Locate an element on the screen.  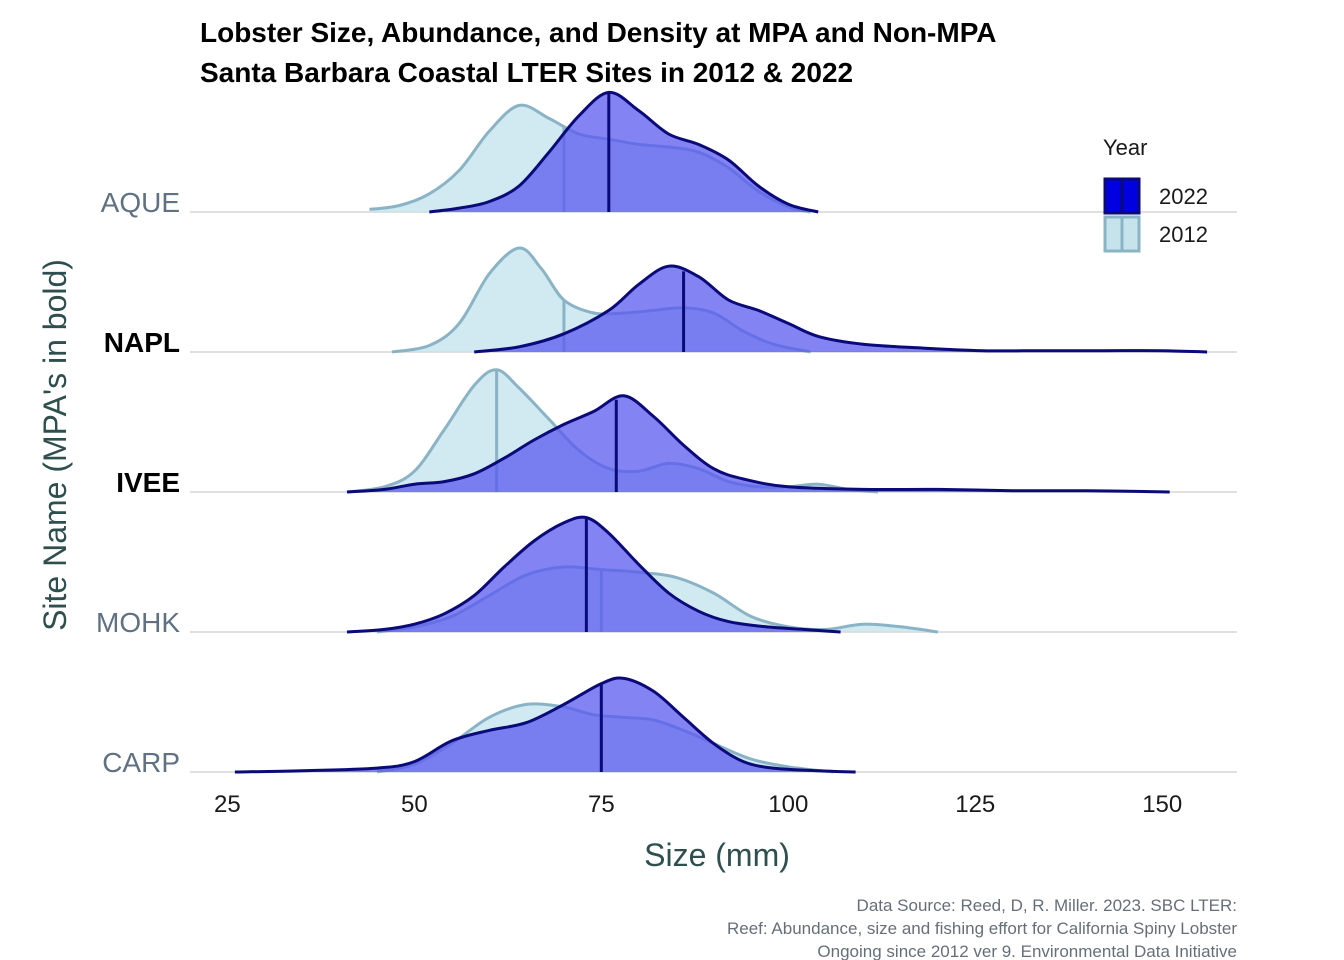
legend-item-2012: 2012 is located at coordinates (1155, 234).